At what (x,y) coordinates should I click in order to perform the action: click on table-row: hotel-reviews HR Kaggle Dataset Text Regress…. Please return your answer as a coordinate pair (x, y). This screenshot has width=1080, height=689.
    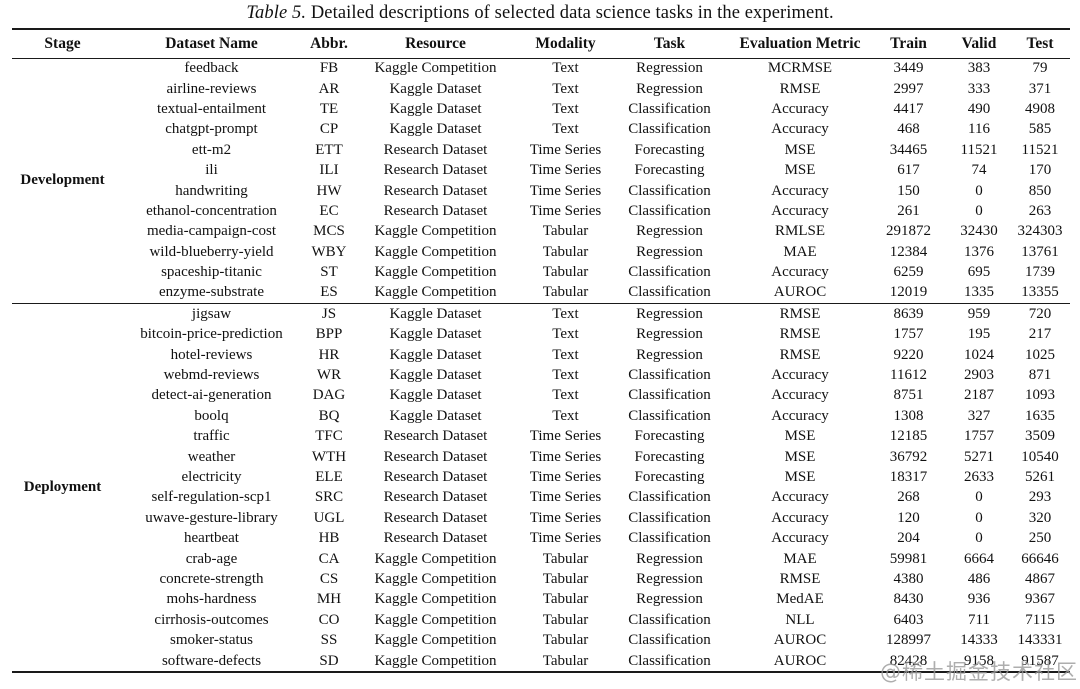
    Looking at the image, I should click on (541, 355).